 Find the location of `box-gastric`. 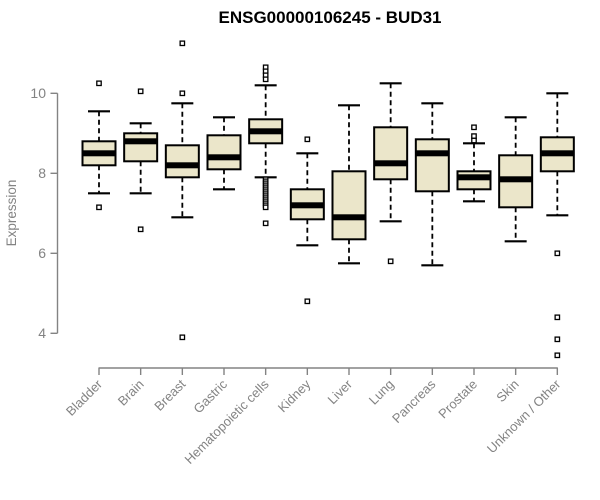

box-gastric is located at coordinates (224, 153).